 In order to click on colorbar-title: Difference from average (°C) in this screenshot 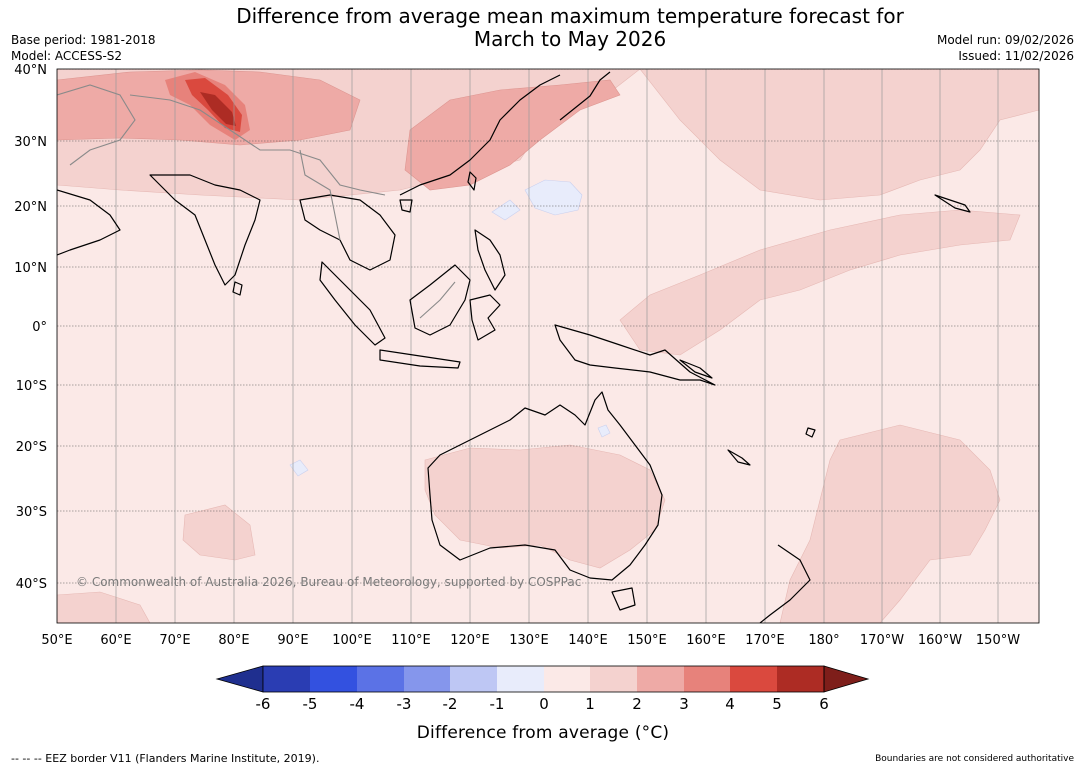, I will do `click(543, 733)`.